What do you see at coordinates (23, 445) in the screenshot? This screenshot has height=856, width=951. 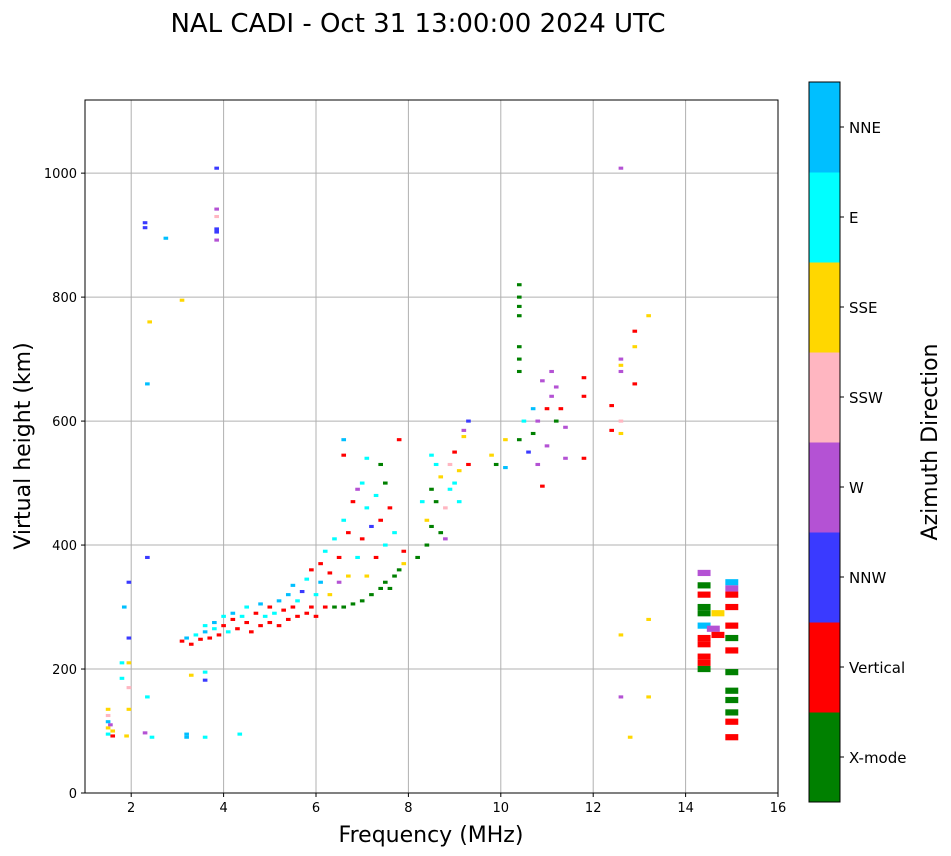 I see `y-axis-label: Virtual height (km)` at bounding box center [23, 445].